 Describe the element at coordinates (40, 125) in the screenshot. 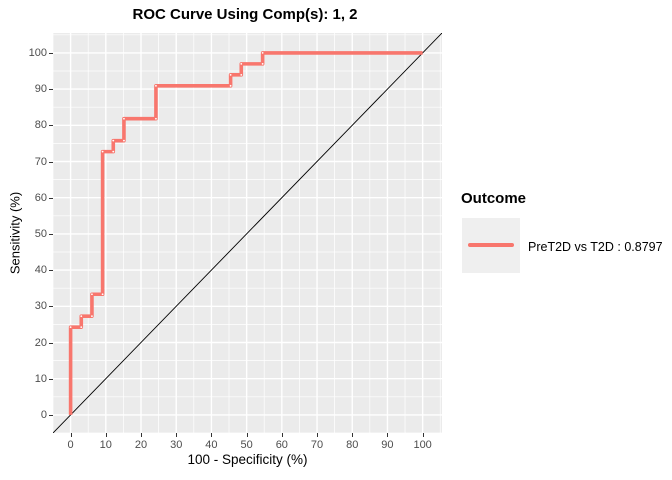

I see `y-tick-label: 80` at that location.